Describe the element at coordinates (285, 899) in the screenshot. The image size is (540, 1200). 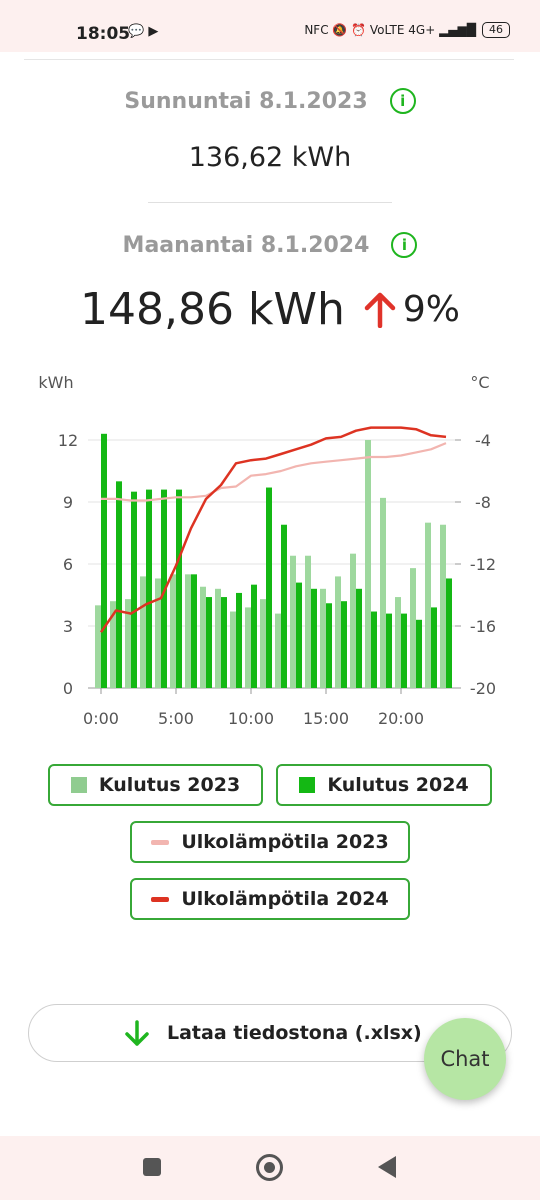
I see `legend-label: Ulkolämpötila 2024` at that location.